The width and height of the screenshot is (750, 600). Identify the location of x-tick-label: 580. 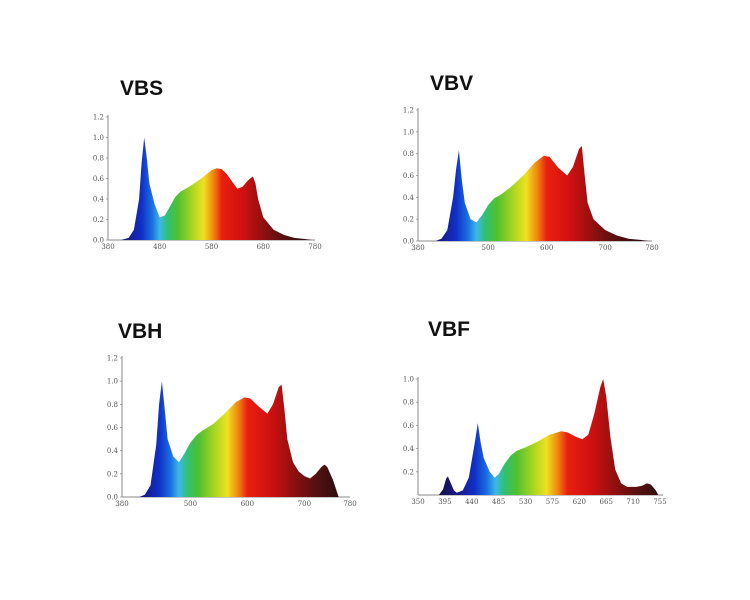
(211, 247).